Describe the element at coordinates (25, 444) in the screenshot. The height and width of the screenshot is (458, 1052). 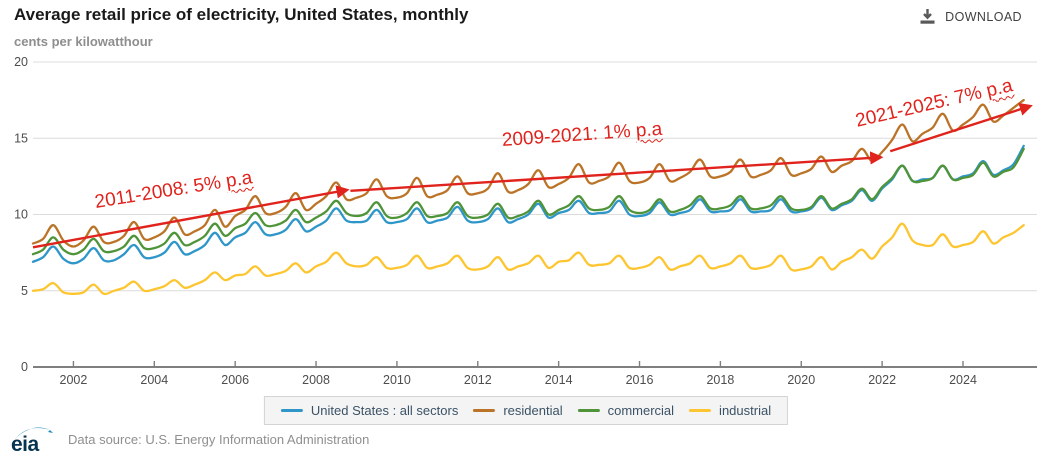
I see `svg-text: eia` at that location.